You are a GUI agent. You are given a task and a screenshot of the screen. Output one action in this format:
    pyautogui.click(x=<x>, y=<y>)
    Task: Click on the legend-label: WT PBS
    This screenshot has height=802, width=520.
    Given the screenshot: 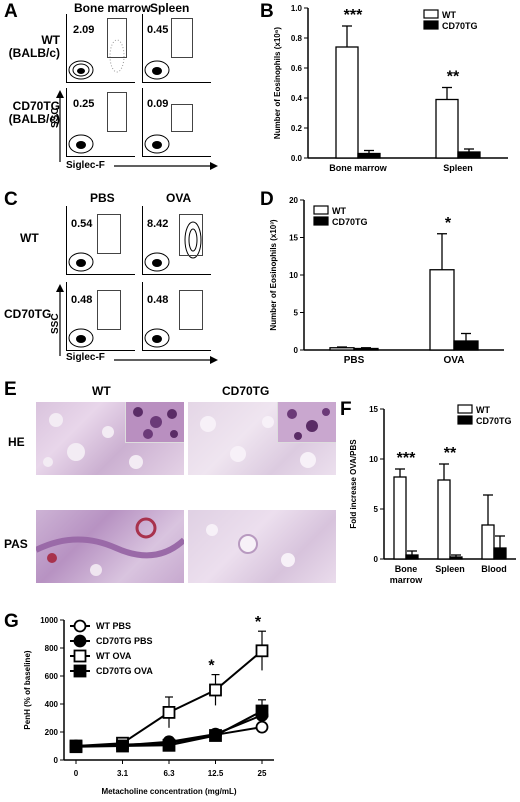 What is the action you would take?
    pyautogui.click(x=113, y=626)
    